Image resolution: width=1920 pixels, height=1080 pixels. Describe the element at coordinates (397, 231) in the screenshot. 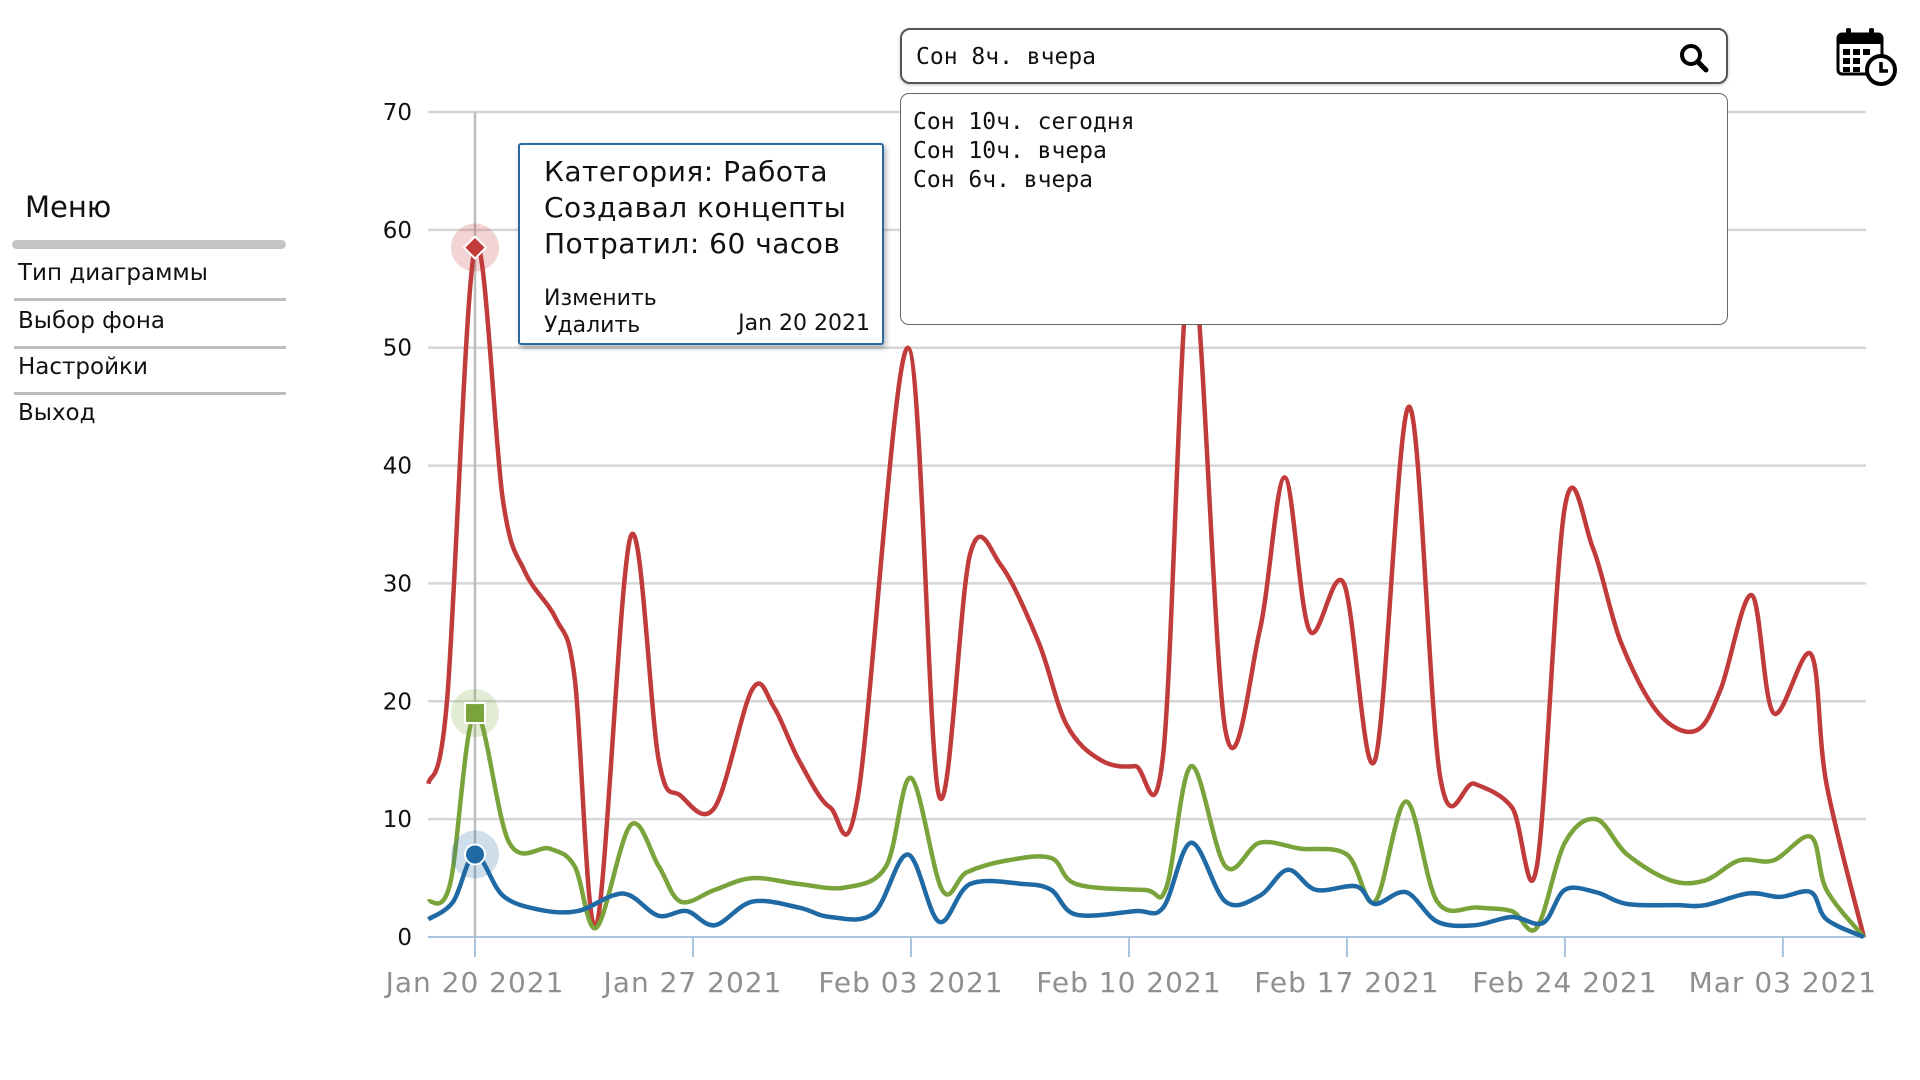

I see `y-tick-label: 60` at that location.